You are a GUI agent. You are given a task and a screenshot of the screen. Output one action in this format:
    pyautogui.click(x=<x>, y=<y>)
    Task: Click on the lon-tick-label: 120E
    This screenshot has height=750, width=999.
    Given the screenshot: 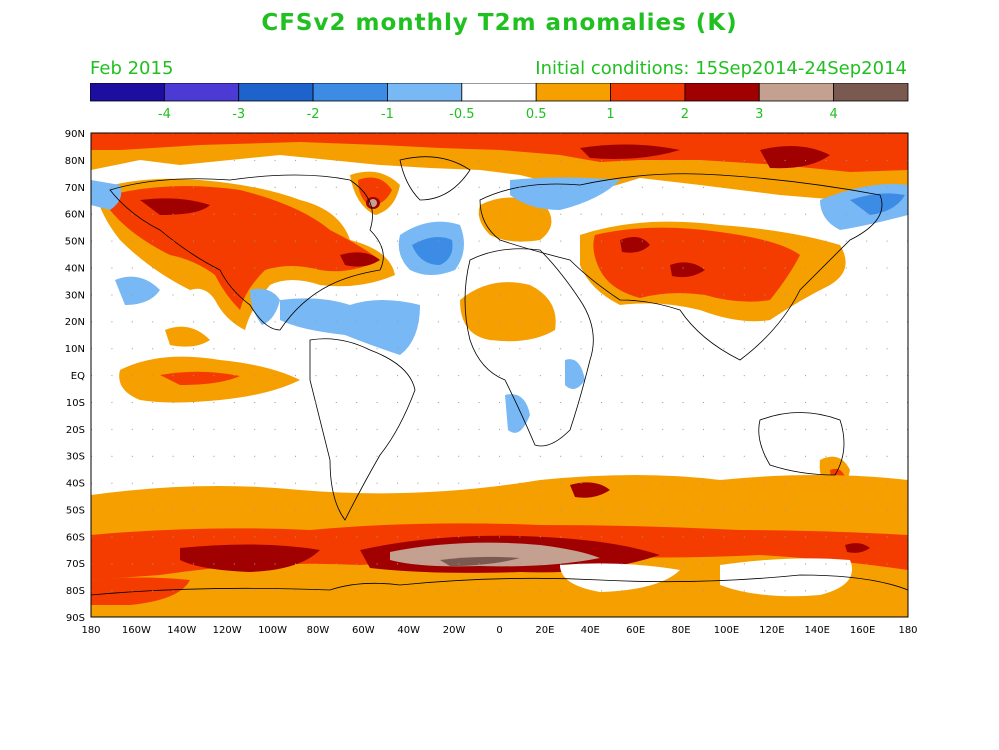 What is the action you would take?
    pyautogui.click(x=771, y=630)
    